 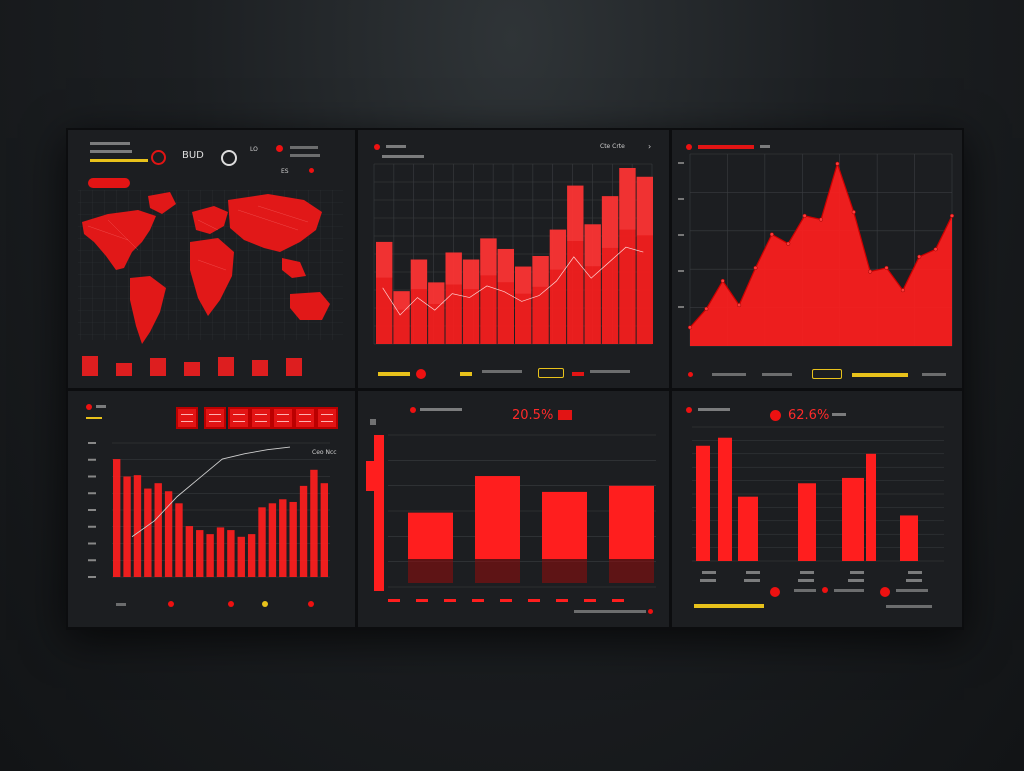 I want to click on header-right-label: Cte Crte, so click(x=612, y=146).